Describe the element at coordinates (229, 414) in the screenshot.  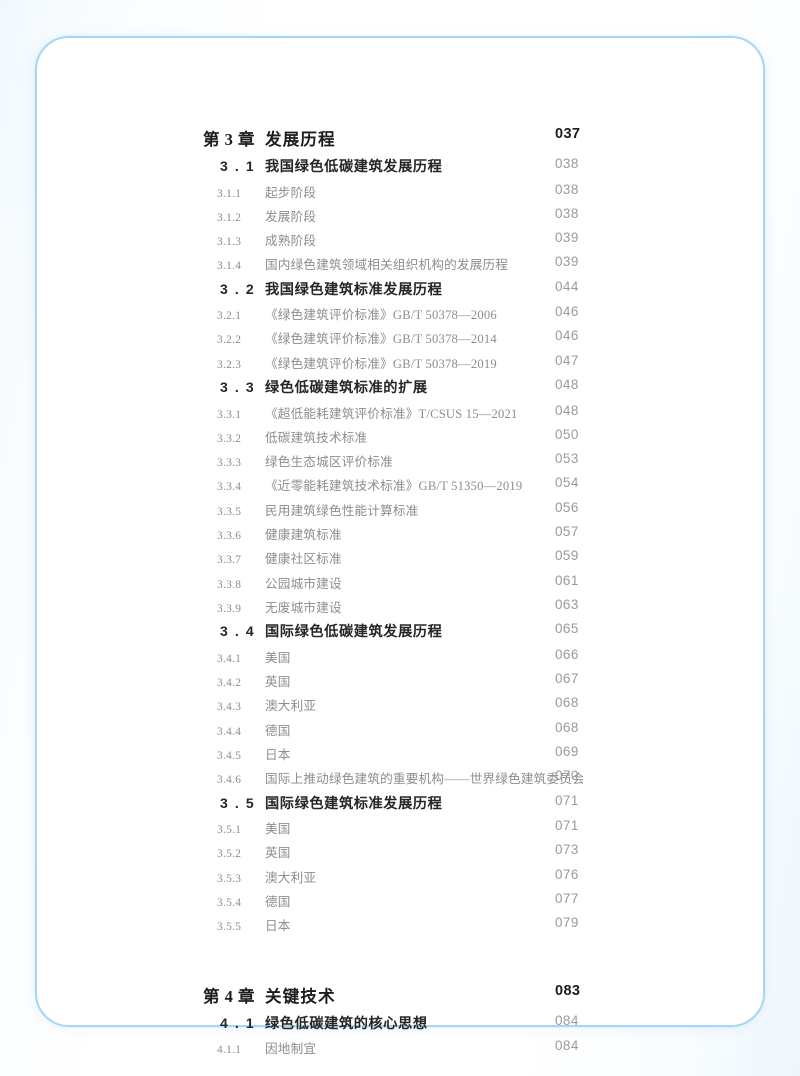
I see `toc-entry-number: 3.3.1` at that location.